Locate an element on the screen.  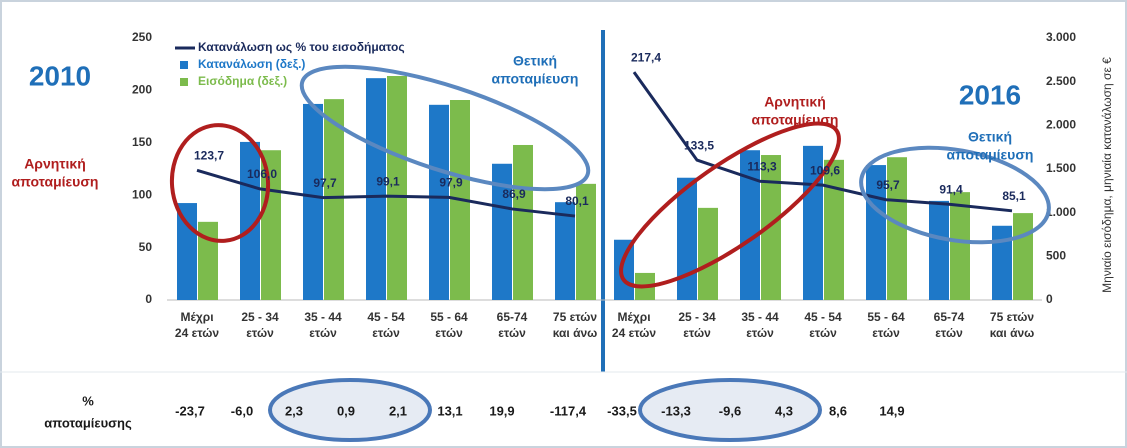
legend-label: Κατανάλωση (δεξ.) is located at coordinates (251, 64).